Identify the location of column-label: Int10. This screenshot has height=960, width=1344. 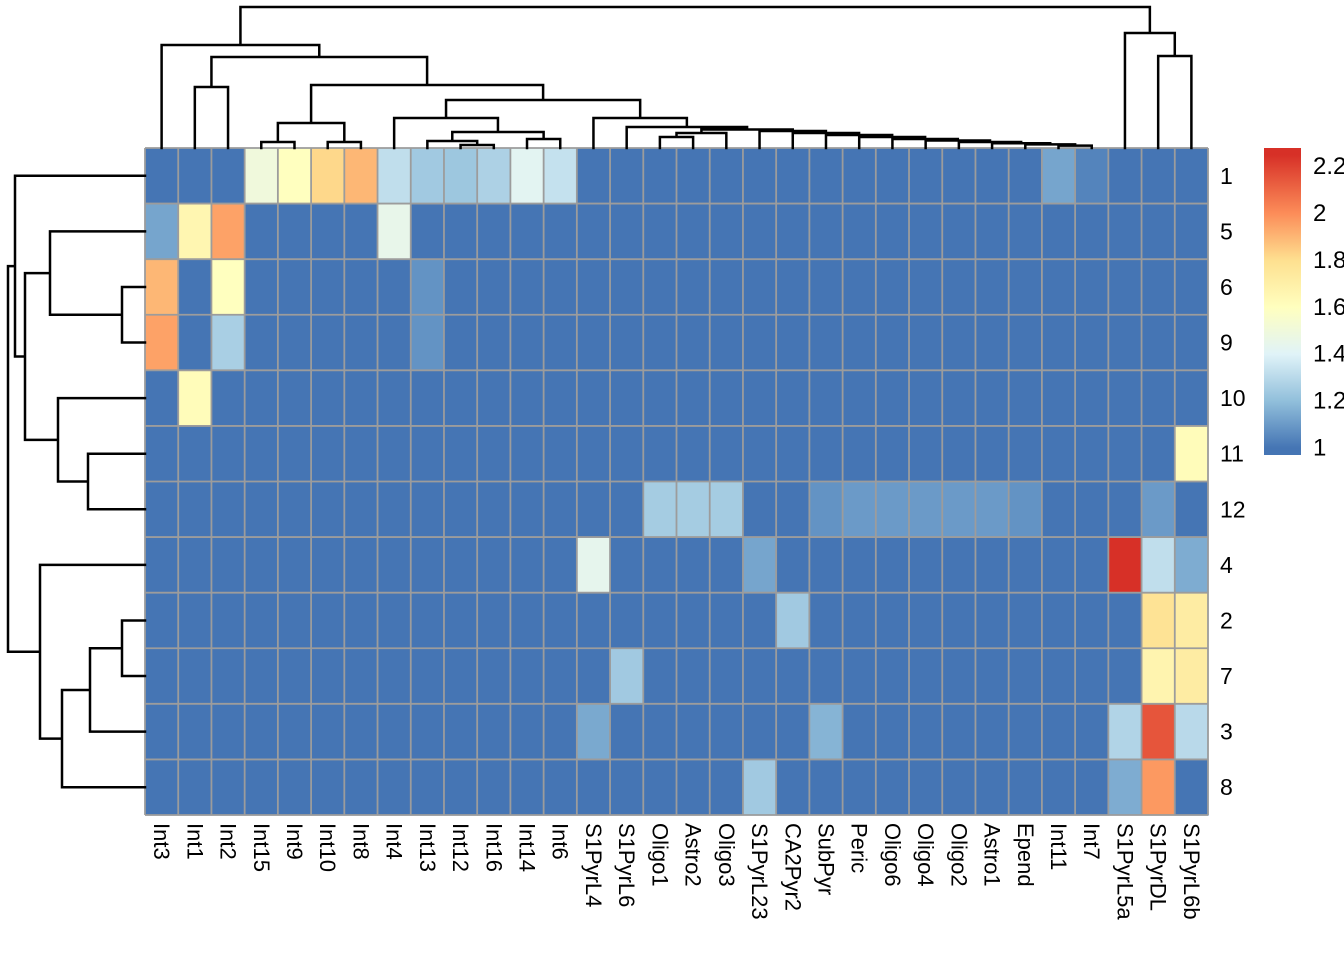
(327, 847).